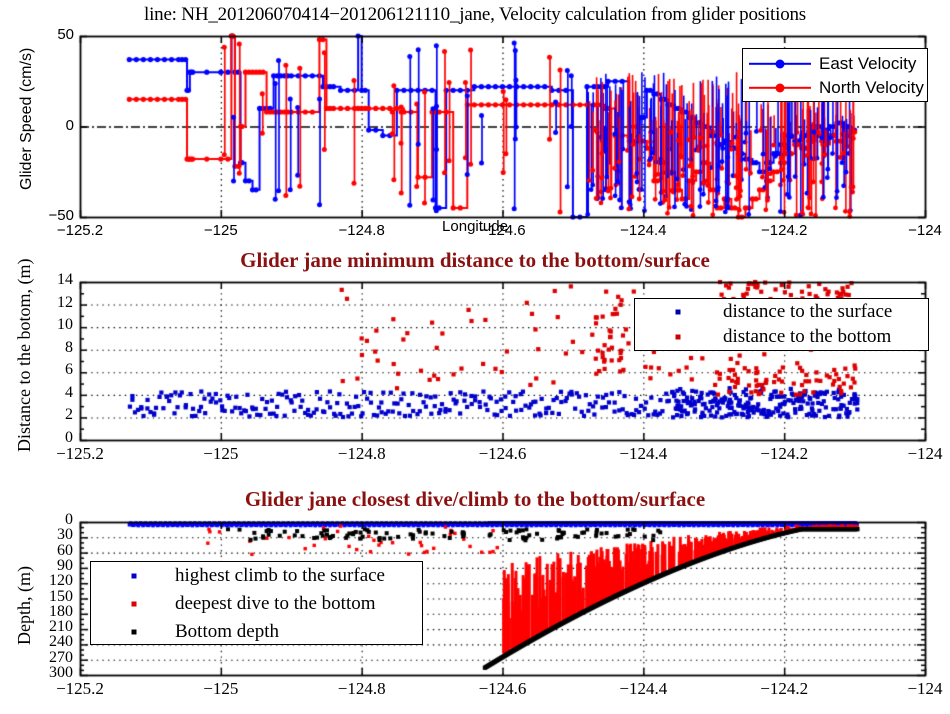 The height and width of the screenshot is (714, 950). Describe the element at coordinates (220, 230) in the screenshot. I see `velocity-xtick-1: −125` at that location.